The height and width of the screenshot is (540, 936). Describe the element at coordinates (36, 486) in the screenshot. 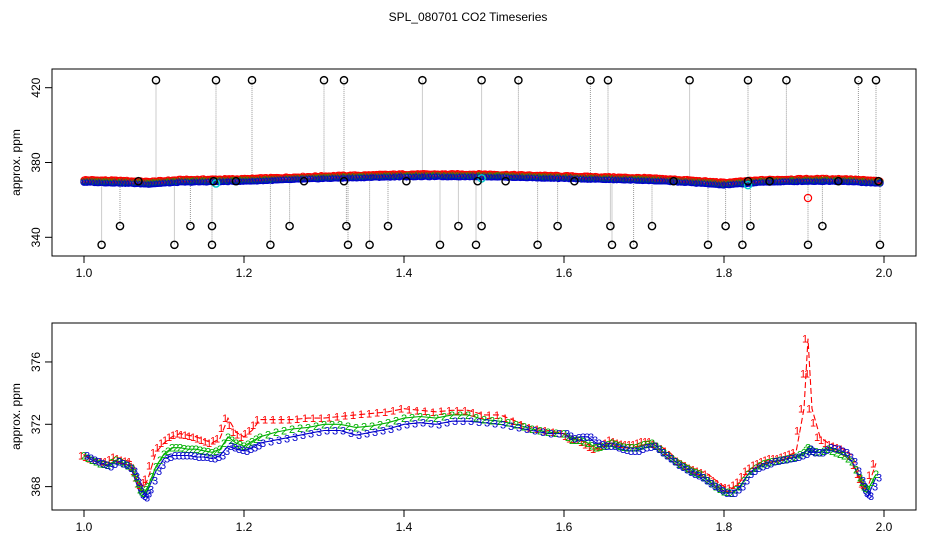

I see `plot2-ytick-label: 368` at that location.